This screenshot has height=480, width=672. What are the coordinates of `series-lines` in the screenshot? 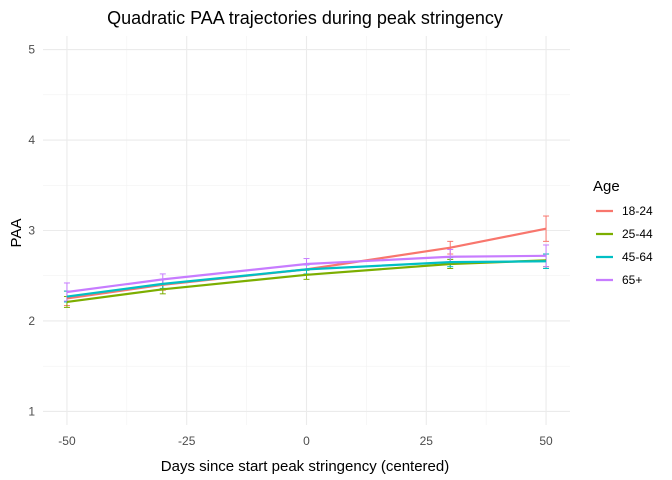 It's located at (306, 265).